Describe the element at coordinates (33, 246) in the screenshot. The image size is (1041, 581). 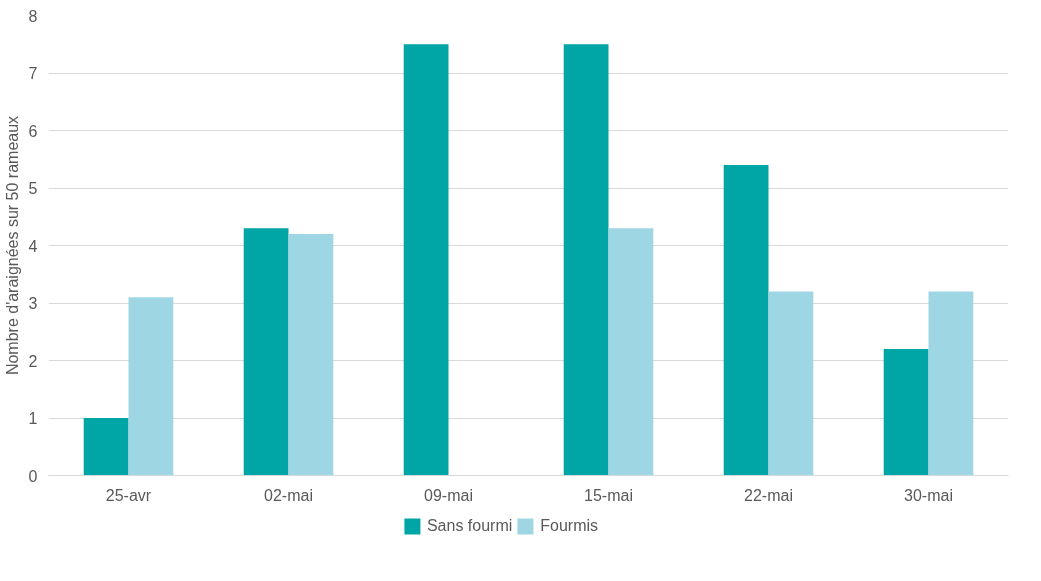
I see `y-tick-label: 4` at that location.